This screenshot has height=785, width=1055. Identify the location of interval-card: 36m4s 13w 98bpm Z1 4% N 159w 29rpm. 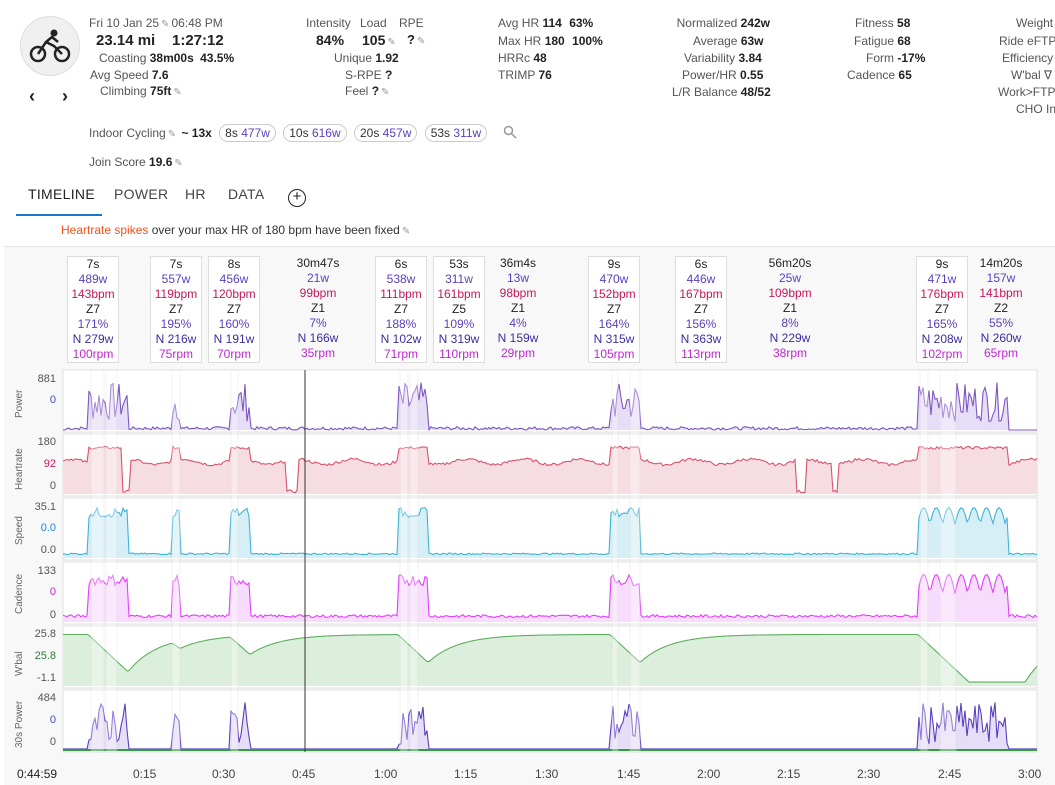
(518, 308).